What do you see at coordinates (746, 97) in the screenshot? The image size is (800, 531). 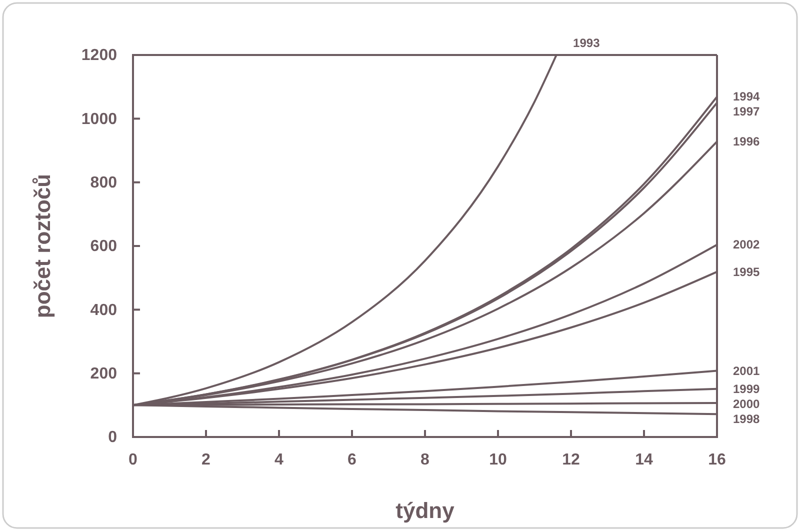 I see `series-label: 1994` at bounding box center [746, 97].